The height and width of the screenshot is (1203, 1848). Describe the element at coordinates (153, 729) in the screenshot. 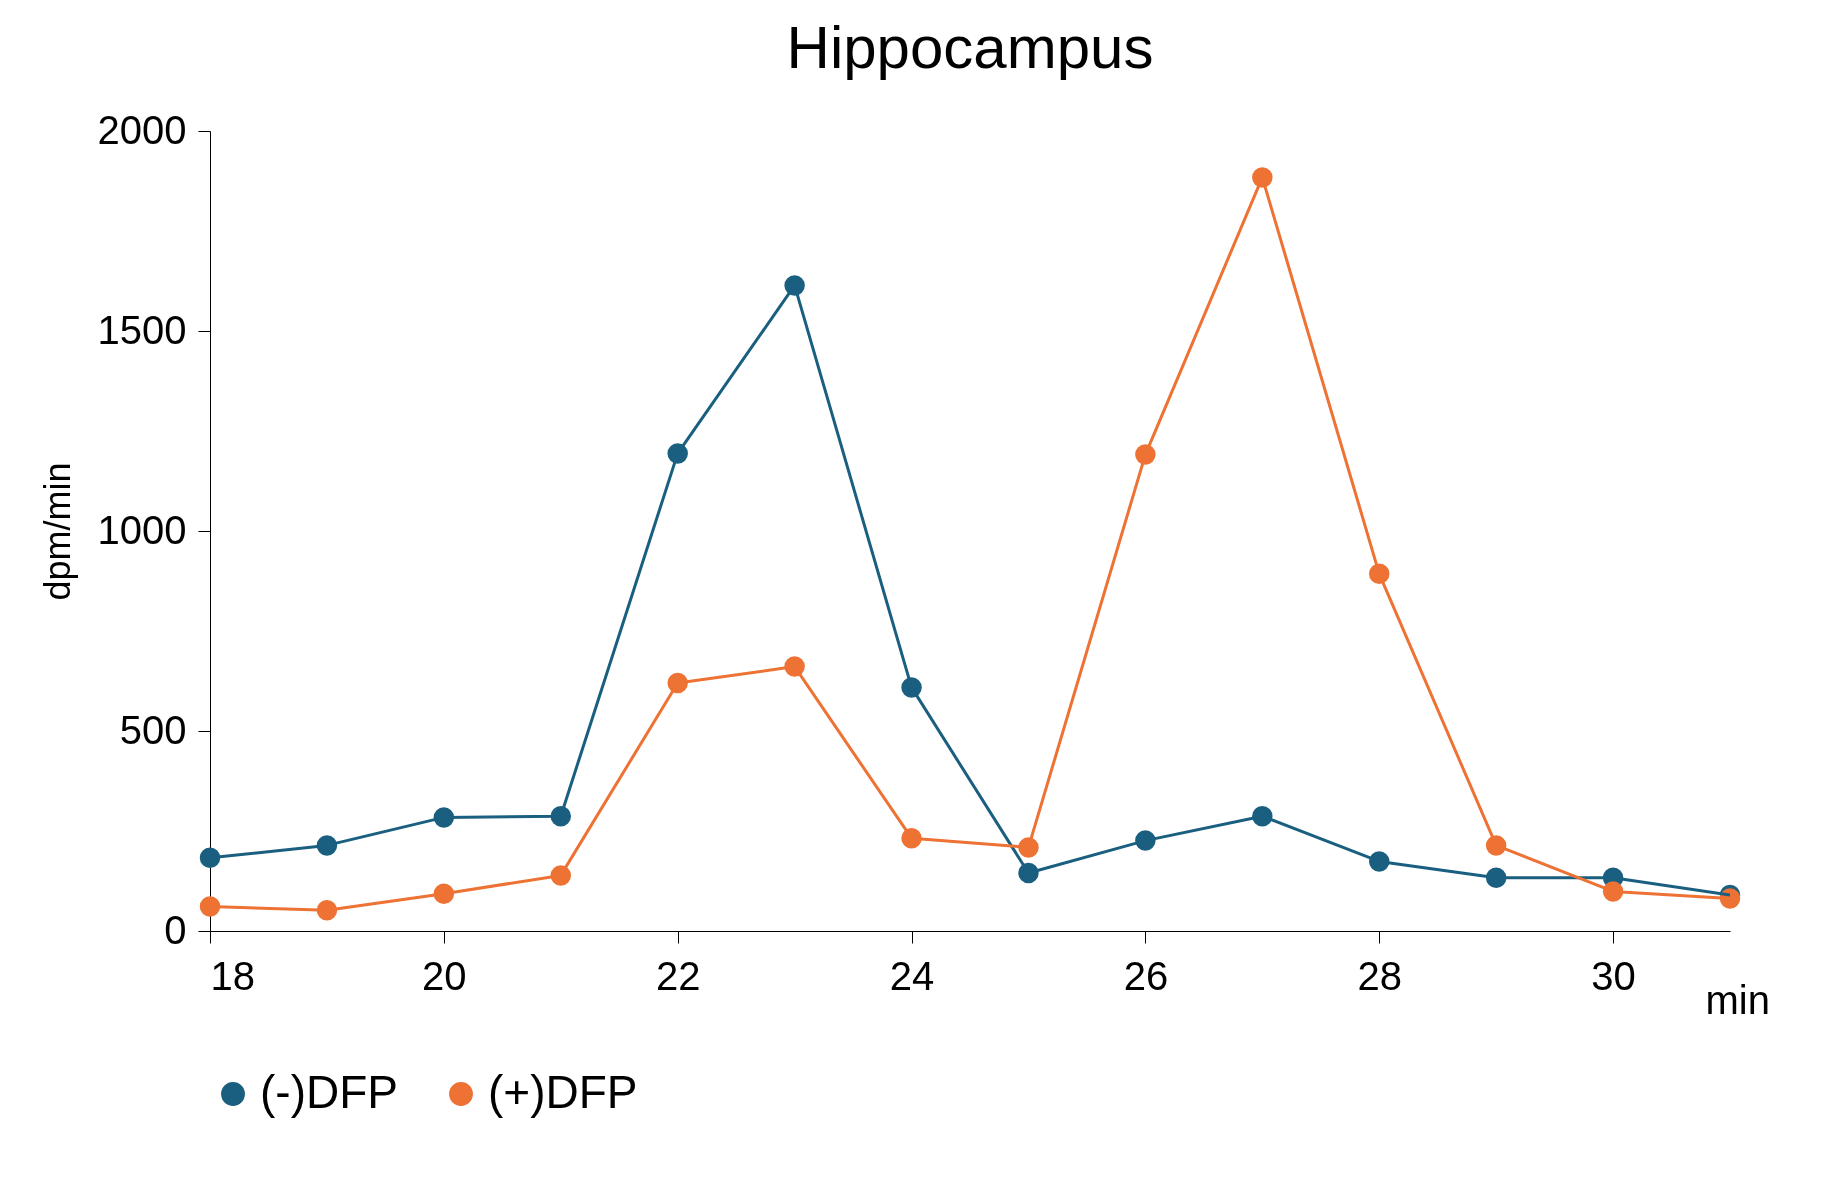

I see `y-tick-label: 500` at that location.